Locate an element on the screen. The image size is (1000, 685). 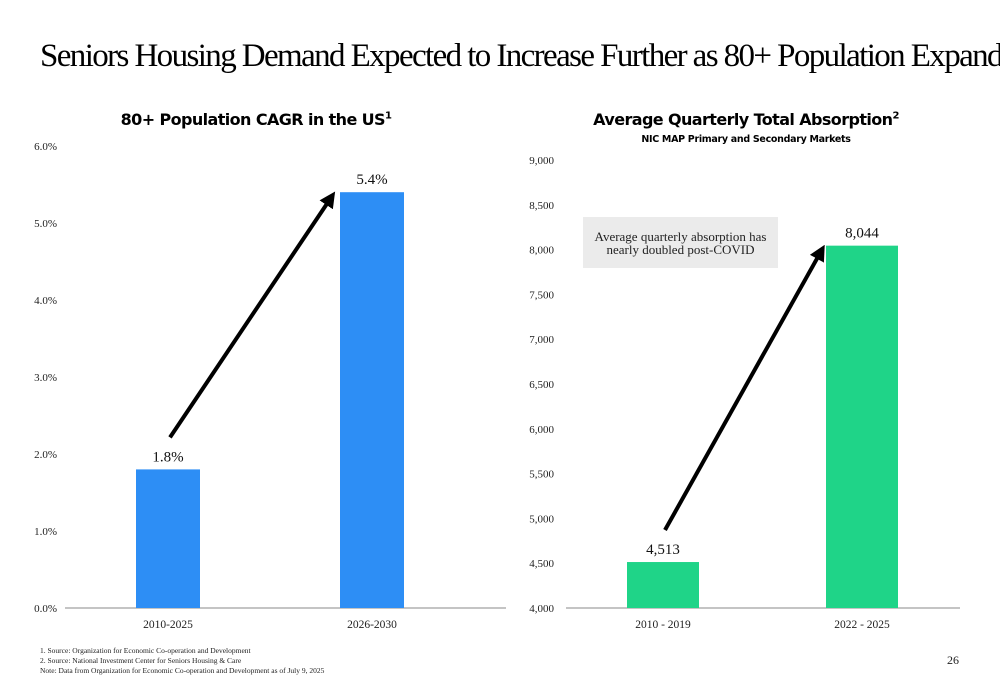
left-chart-title: 80+ Population CAGR in the US1 is located at coordinates (256, 119).